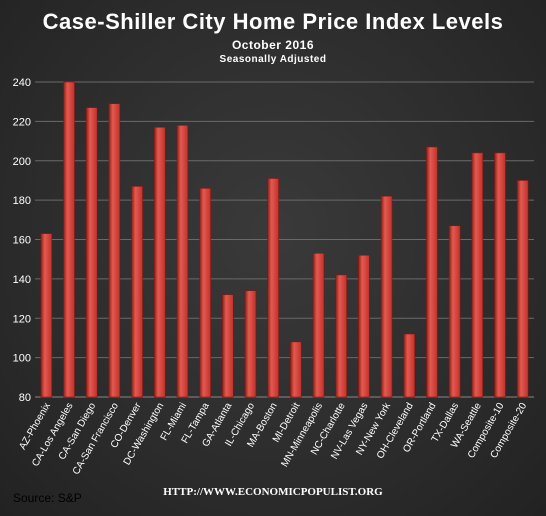 This screenshot has width=546, height=516. I want to click on y-tick-label: 160, so click(22, 241).